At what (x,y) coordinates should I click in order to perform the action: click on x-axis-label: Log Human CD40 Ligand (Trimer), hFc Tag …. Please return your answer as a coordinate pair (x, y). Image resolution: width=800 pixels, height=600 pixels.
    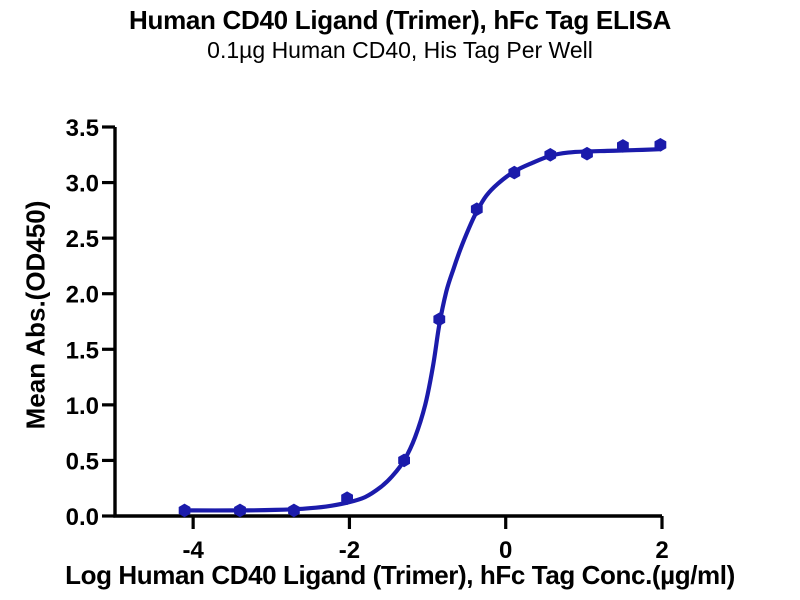
    Looking at the image, I should click on (400, 575).